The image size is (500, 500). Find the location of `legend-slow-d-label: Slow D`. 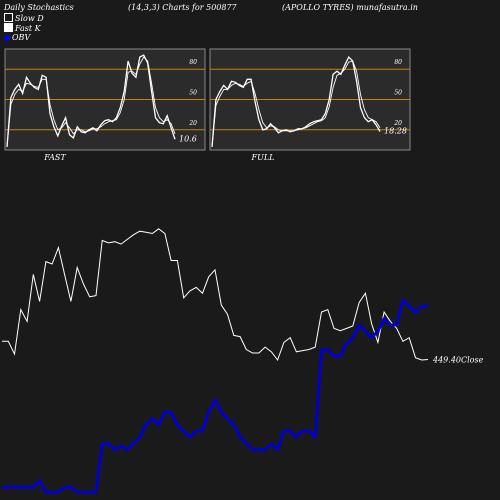

legend-slow-d-label: Slow D is located at coordinates (29, 18).